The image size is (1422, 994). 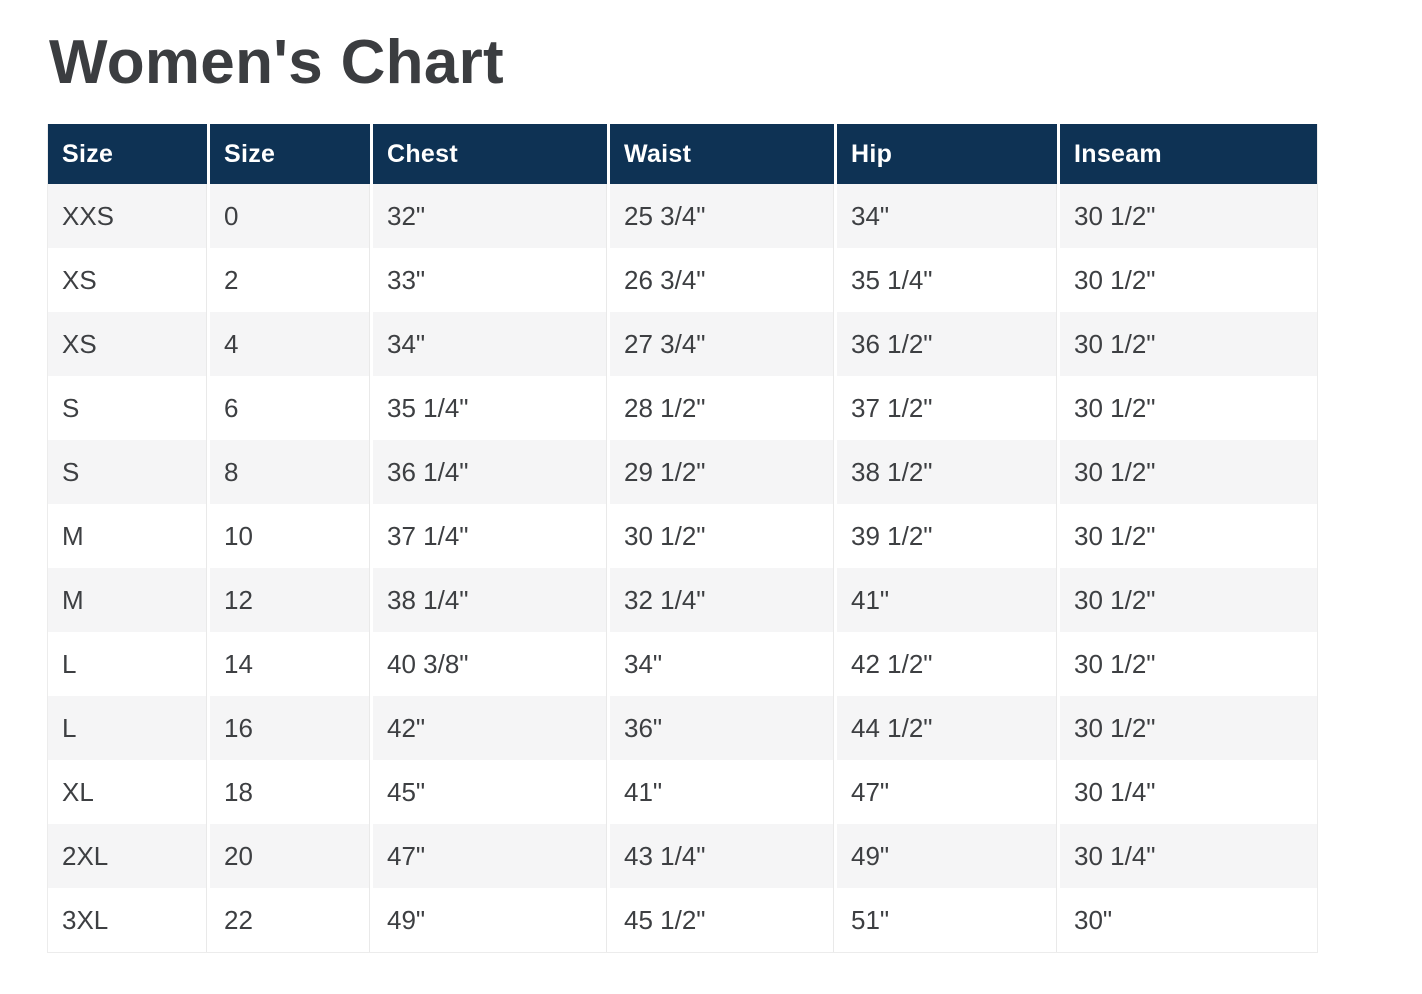 I want to click on table-cell: XXS, so click(x=129, y=216).